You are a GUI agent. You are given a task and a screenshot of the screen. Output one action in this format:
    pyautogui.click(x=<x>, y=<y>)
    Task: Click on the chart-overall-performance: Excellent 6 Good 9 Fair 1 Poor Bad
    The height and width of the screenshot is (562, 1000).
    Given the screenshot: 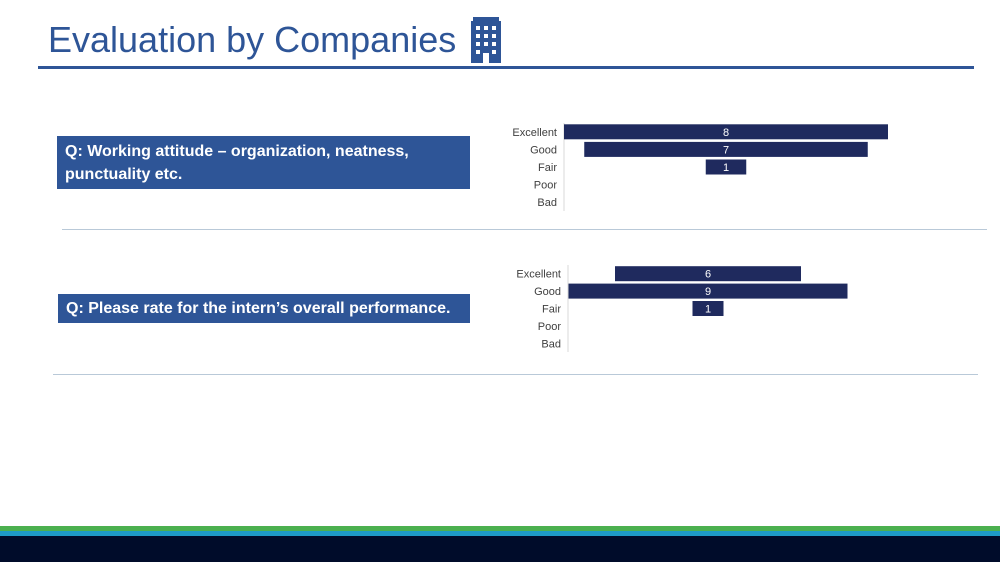 What is the action you would take?
    pyautogui.click(x=682, y=308)
    